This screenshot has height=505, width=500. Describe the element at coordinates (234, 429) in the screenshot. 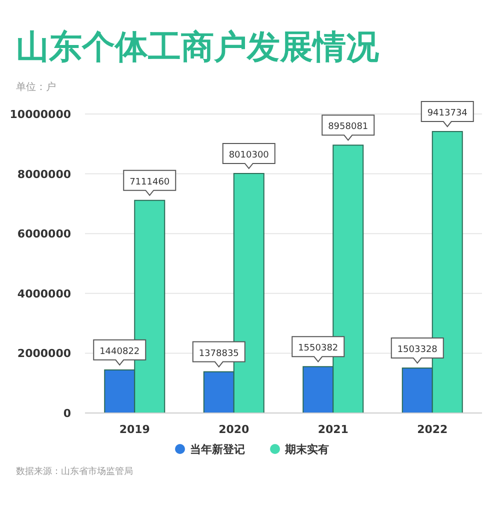

I see `x-tick-label: 2020` at that location.